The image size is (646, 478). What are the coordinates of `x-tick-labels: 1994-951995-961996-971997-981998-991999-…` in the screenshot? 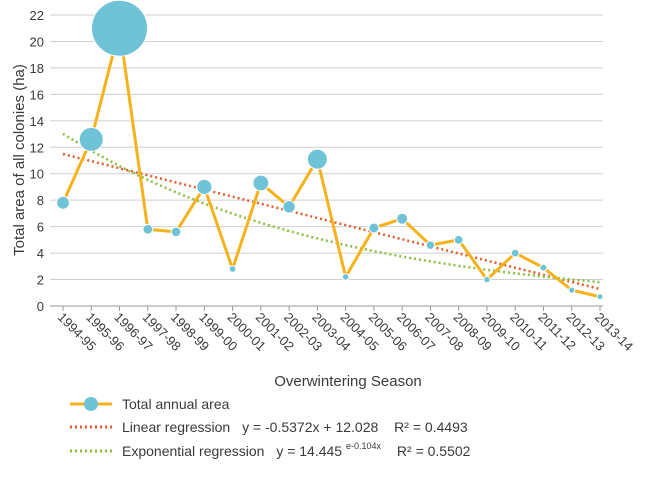 It's located at (345, 332).